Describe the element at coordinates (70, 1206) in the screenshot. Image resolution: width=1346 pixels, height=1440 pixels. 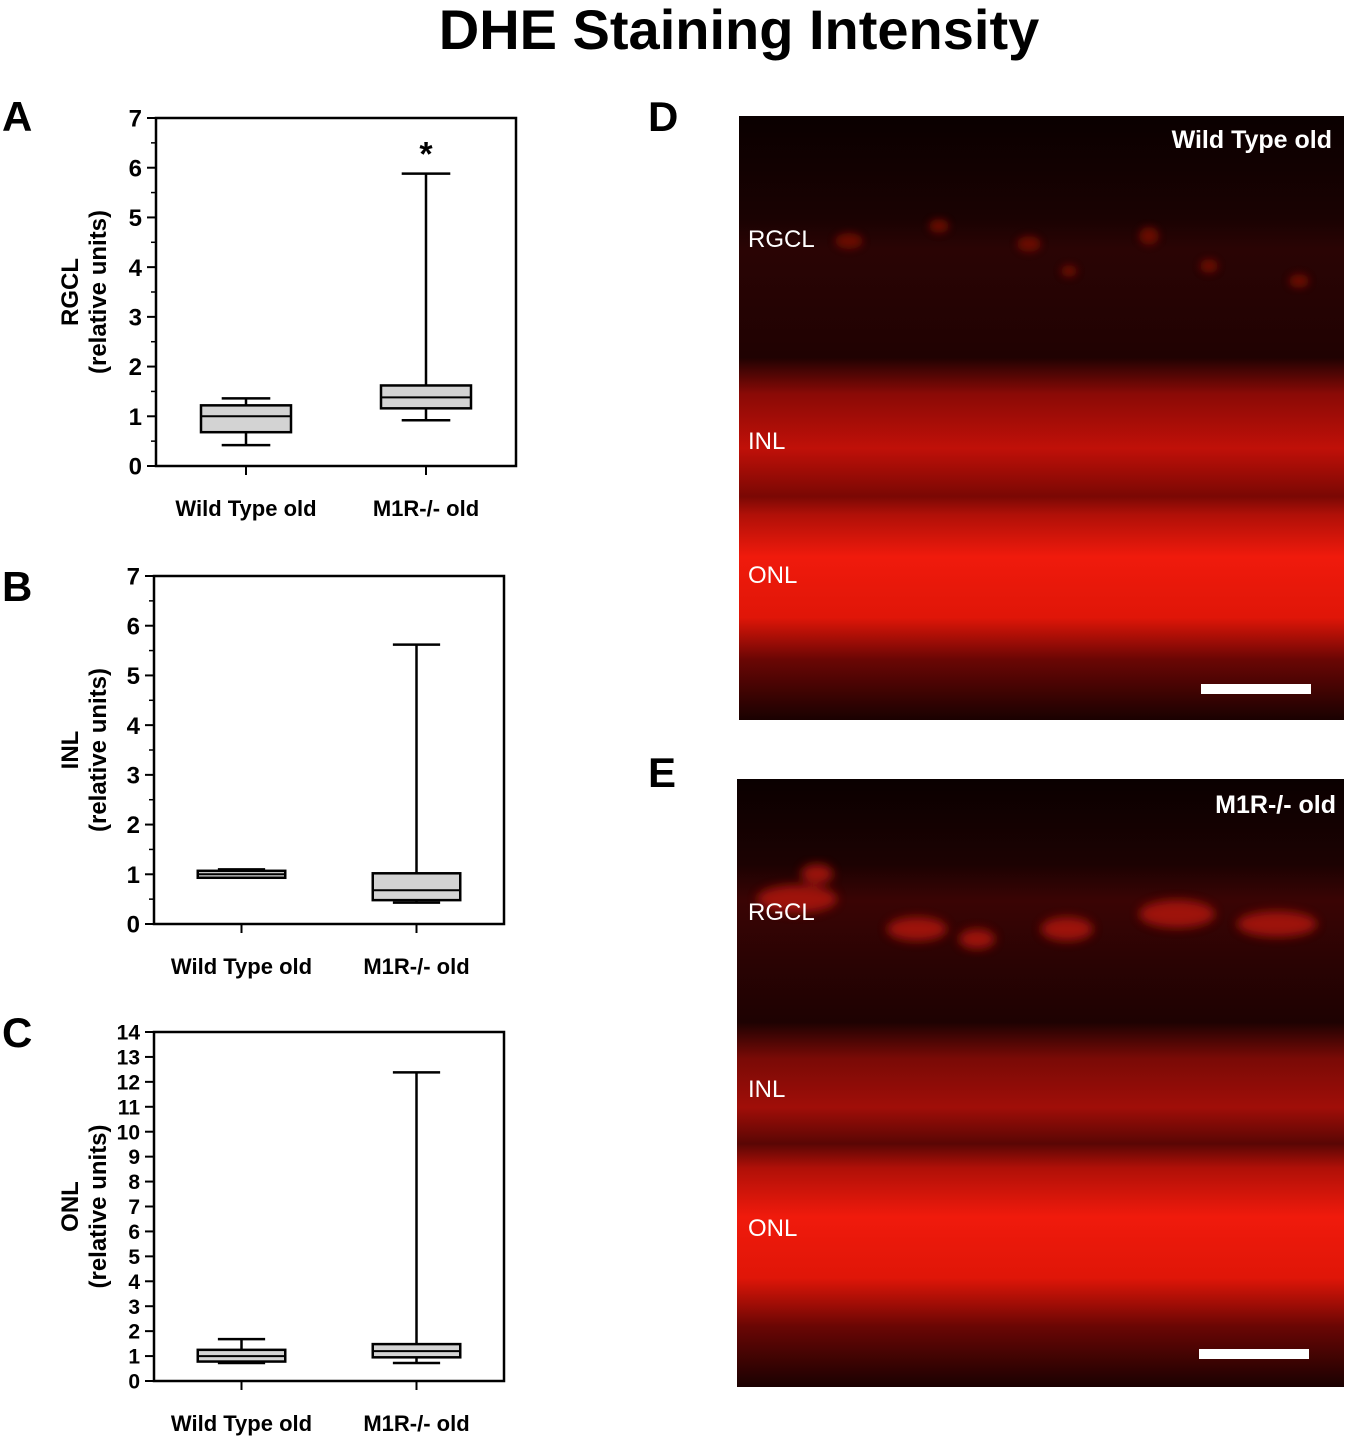
I see `y-axis-label-line1: ONL` at that location.